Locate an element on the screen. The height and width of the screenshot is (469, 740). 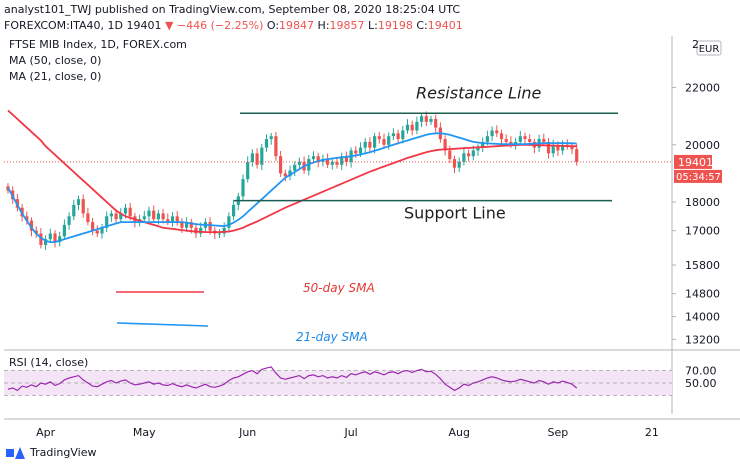
x-tick-label: Aug is located at coordinates (458, 432).